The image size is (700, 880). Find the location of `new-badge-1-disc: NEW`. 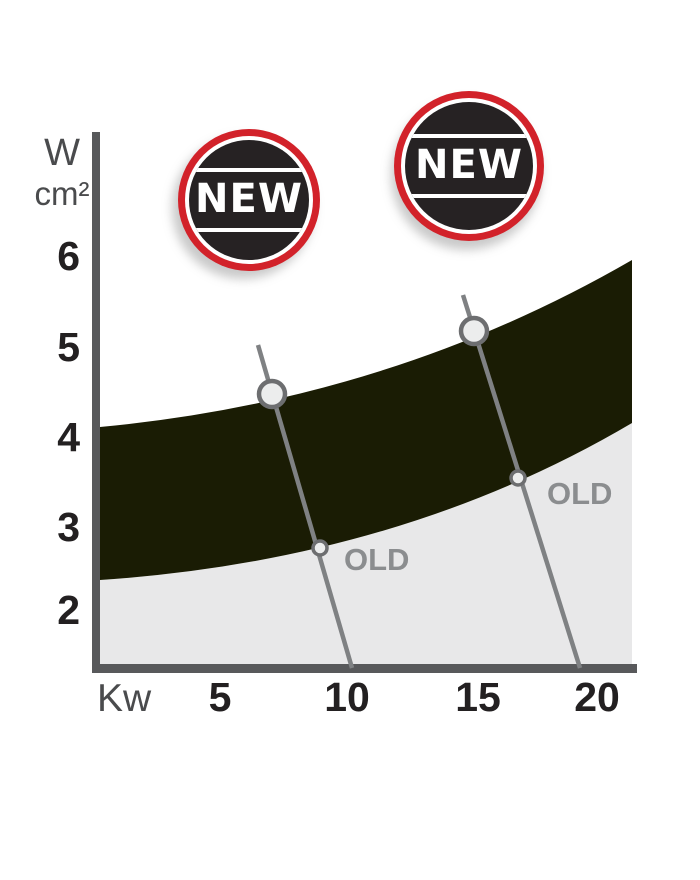

new-badge-1-disc: NEW is located at coordinates (249, 200).